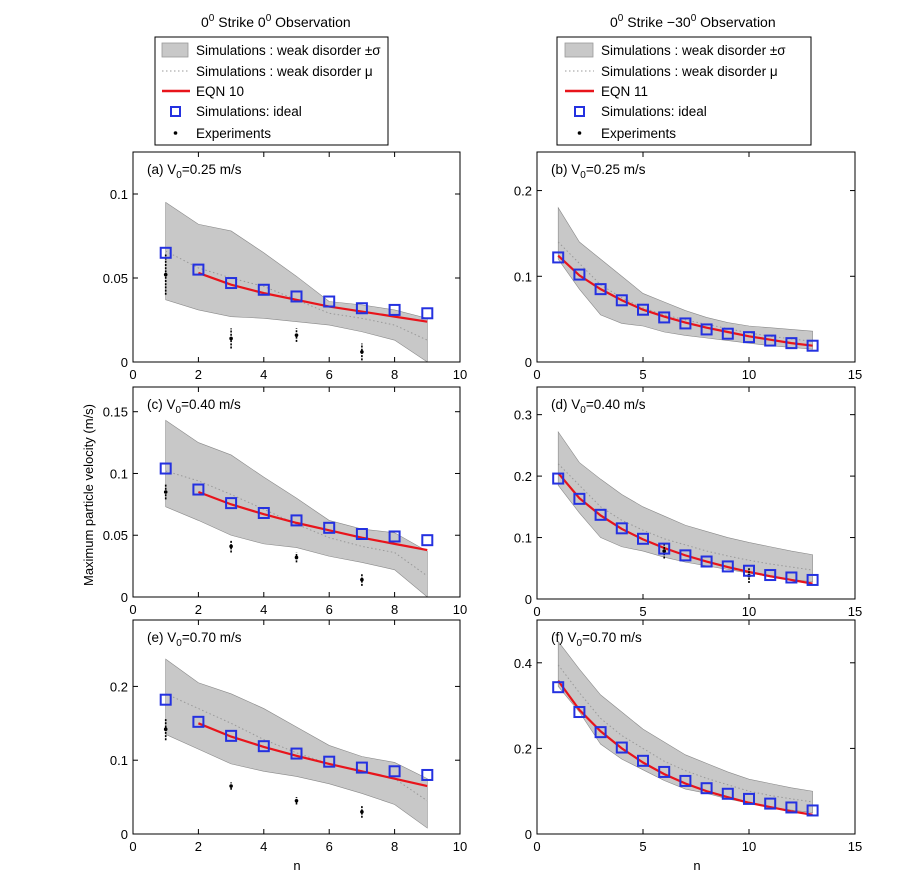 The image size is (913, 884). What do you see at coordinates (596, 639) in the screenshot?
I see `panel-label: (f) V0=0.70 m/s` at bounding box center [596, 639].